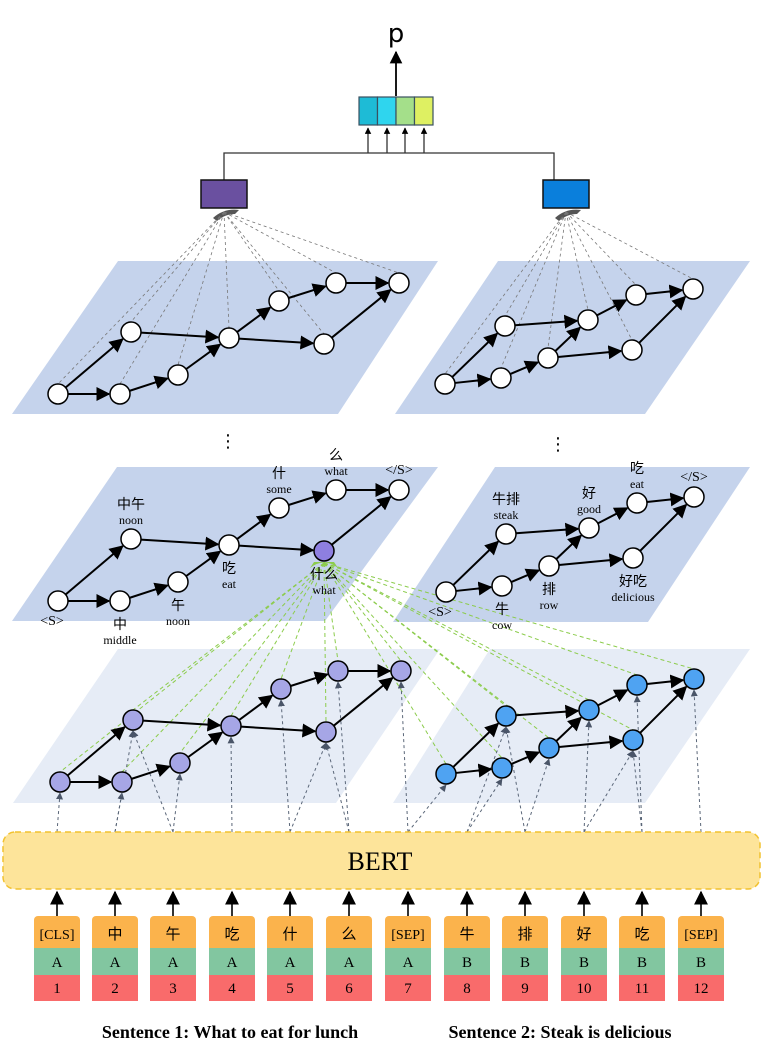  Describe the element at coordinates (396, 111) in the screenshot. I see `output-vector` at that location.